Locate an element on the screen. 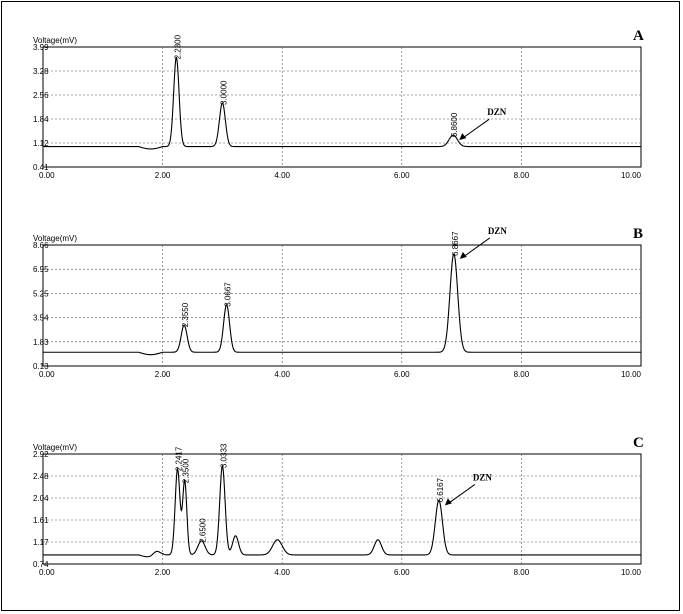  panel-letter-a: A is located at coordinates (638, 36).